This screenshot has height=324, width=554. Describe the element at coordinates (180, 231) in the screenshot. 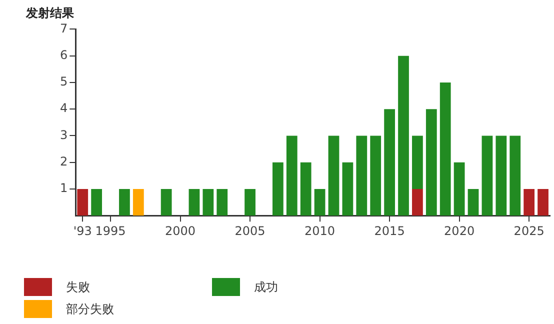

I see `x-tick-label: 2000` at that location.